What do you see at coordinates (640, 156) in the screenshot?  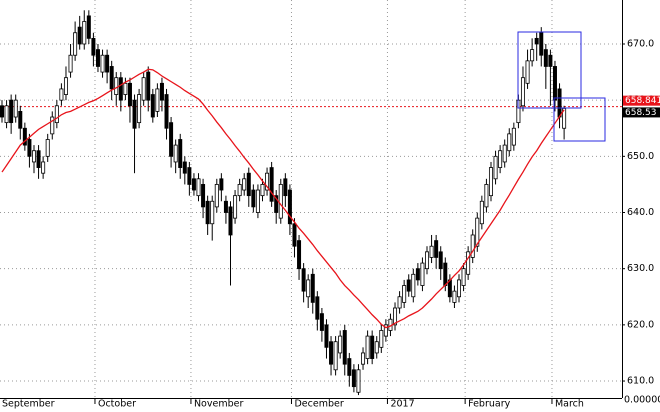 I see `y-tick-label: 650.0` at bounding box center [640, 156].